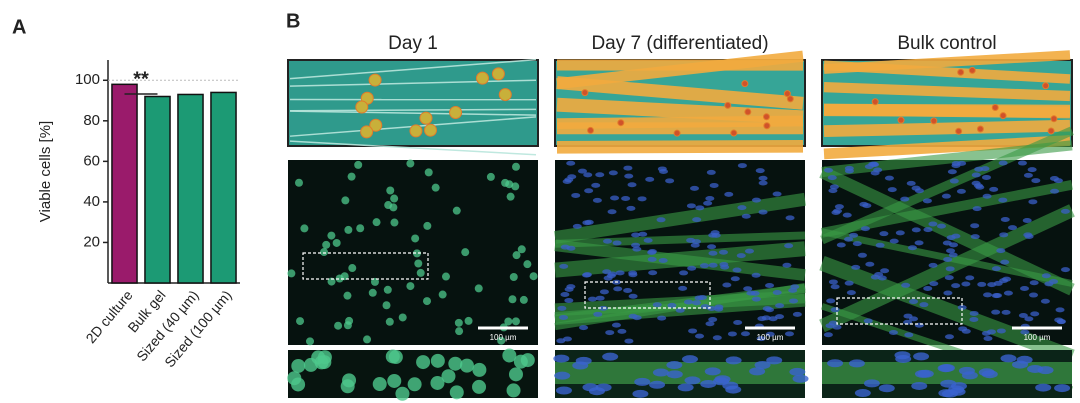 Image resolution: width=1080 pixels, height=403 pixels. I want to click on zoom-box, so click(365, 266).